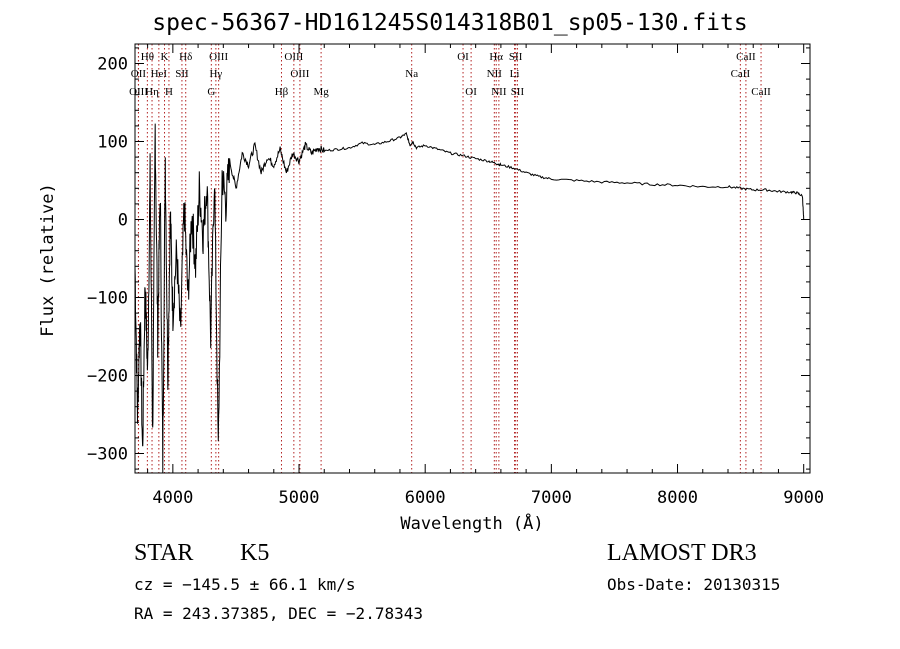 This screenshot has width=900, height=649. I want to click on y-tick-label-0: −300, so click(107, 455).